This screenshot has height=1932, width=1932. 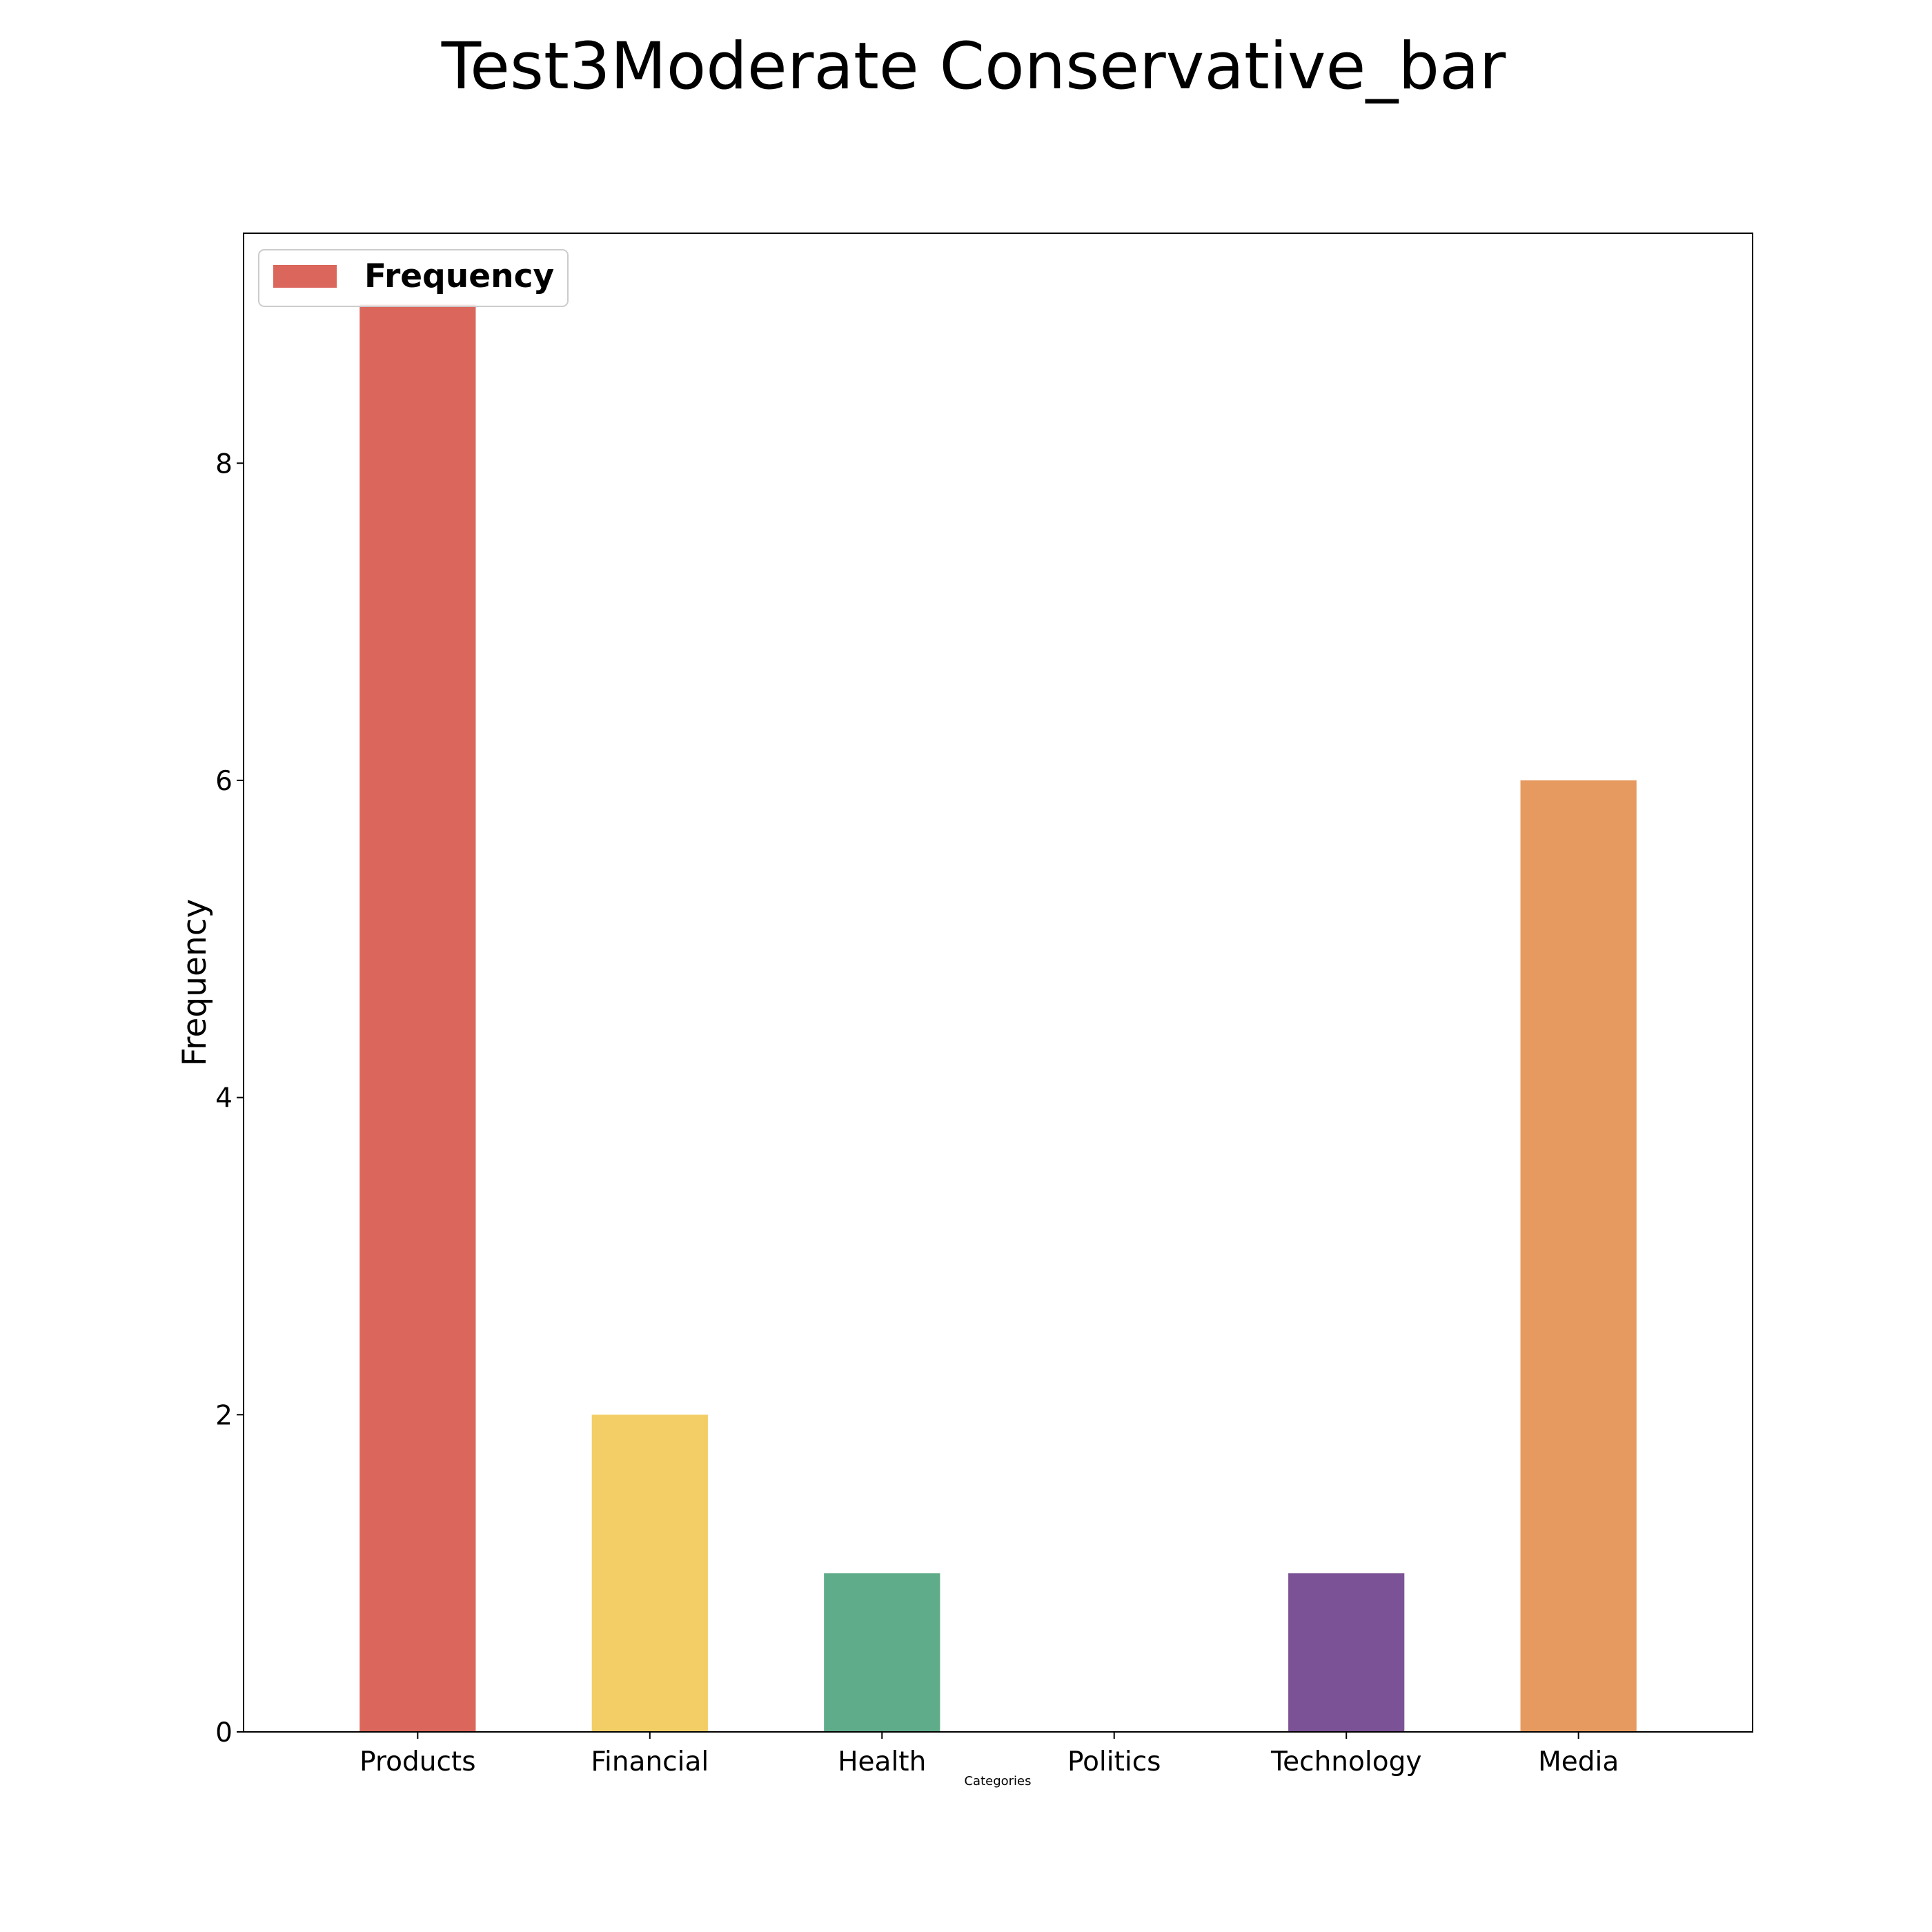 I want to click on x-tick-label: Health, so click(x=882, y=1761).